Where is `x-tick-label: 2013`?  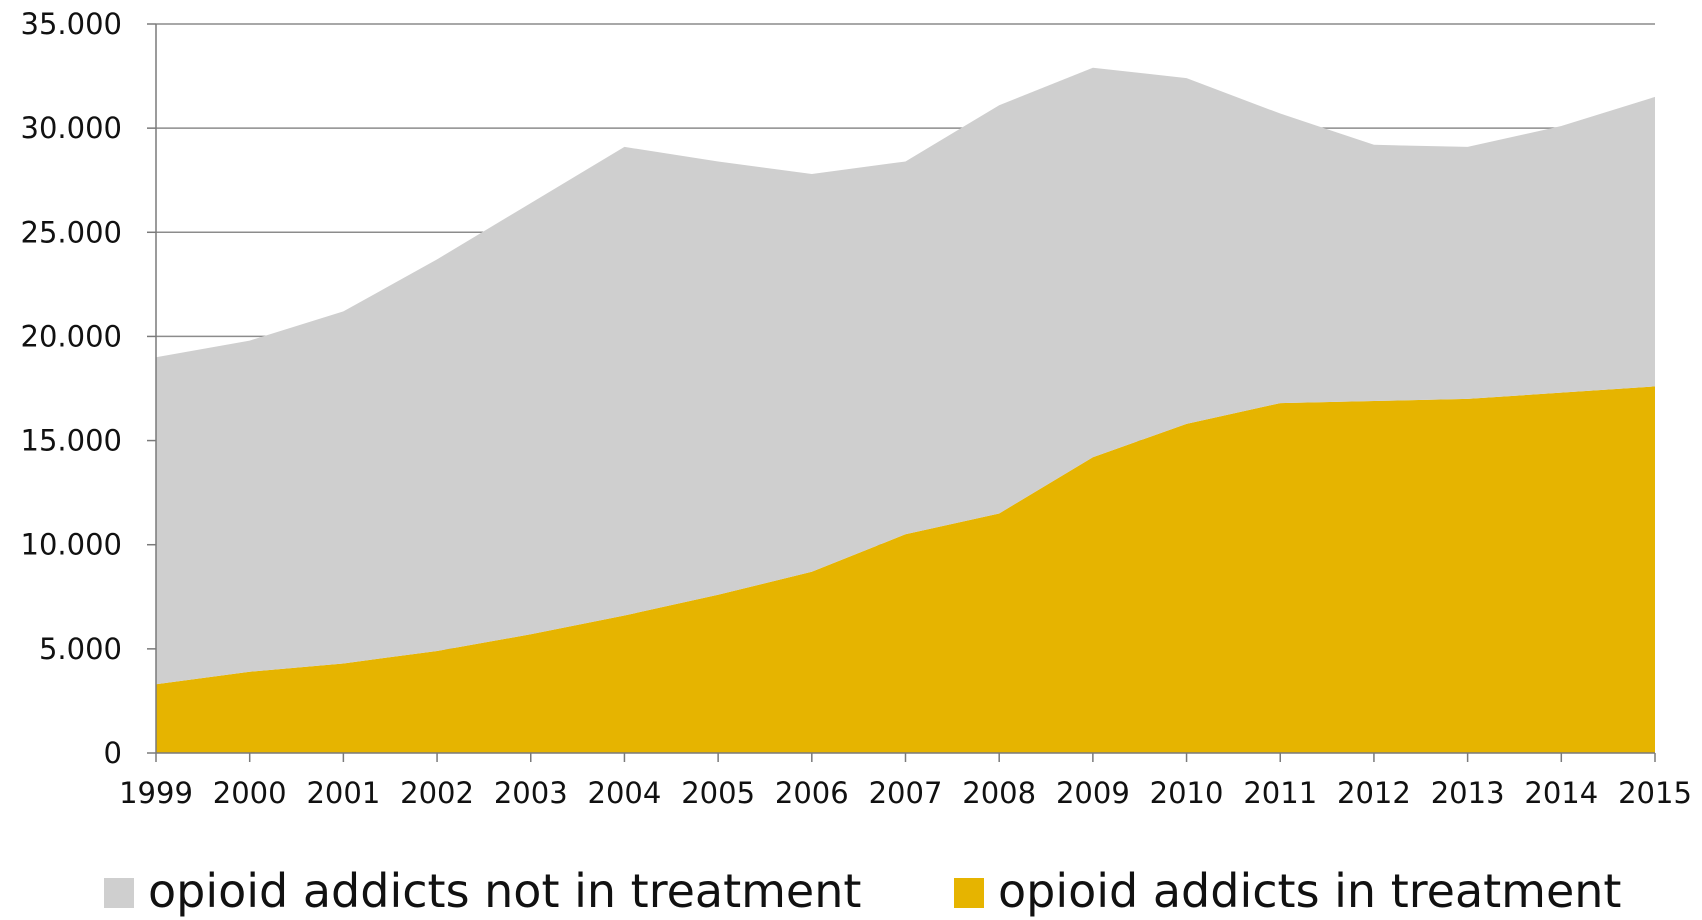 x-tick-label: 2013 is located at coordinates (1468, 793).